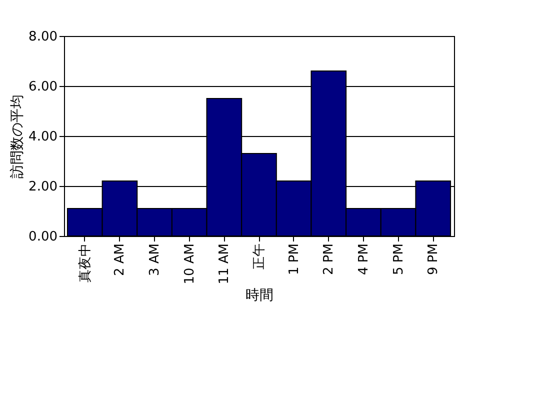 This screenshot has width=548, height=398. Describe the element at coordinates (434, 259) in the screenshot. I see `x-tick-label: 9 PM` at that location.